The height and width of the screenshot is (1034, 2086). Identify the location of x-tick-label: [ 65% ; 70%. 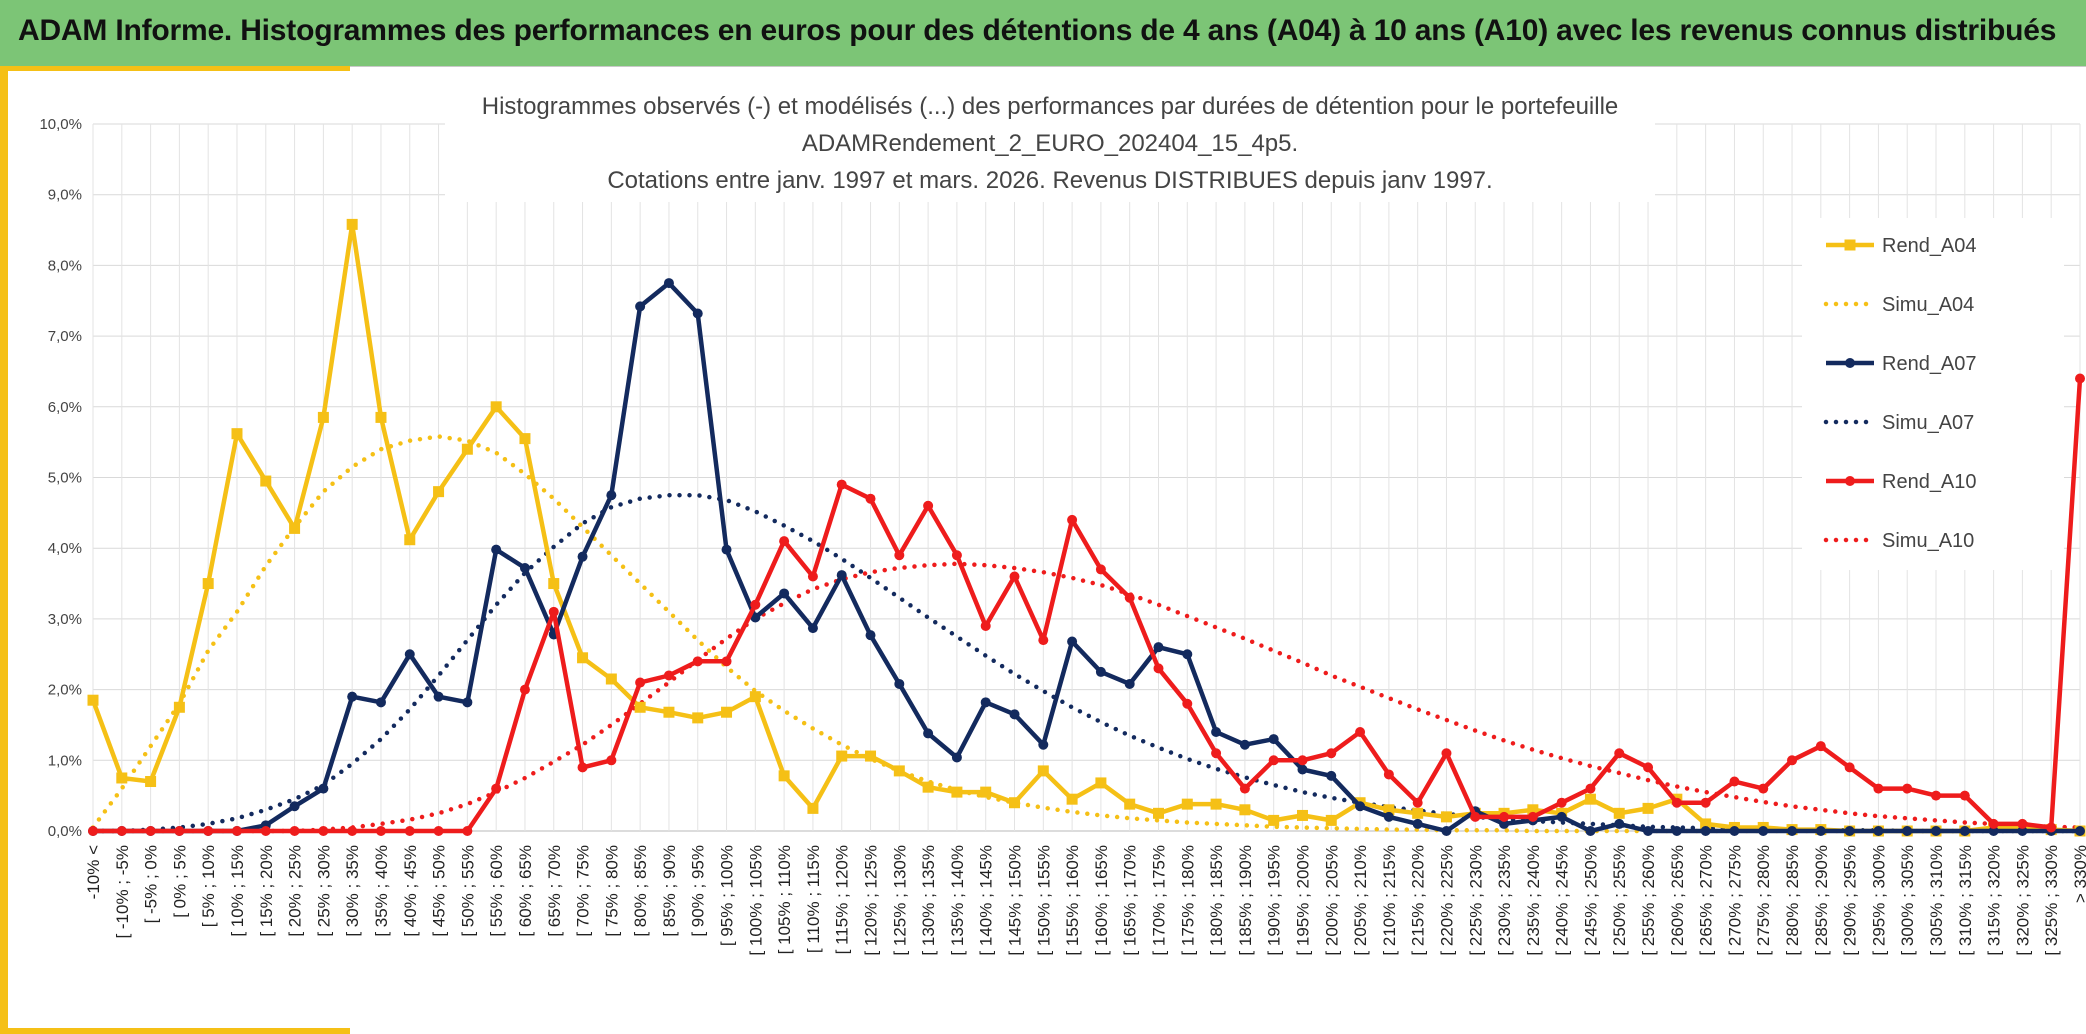
(554, 891).